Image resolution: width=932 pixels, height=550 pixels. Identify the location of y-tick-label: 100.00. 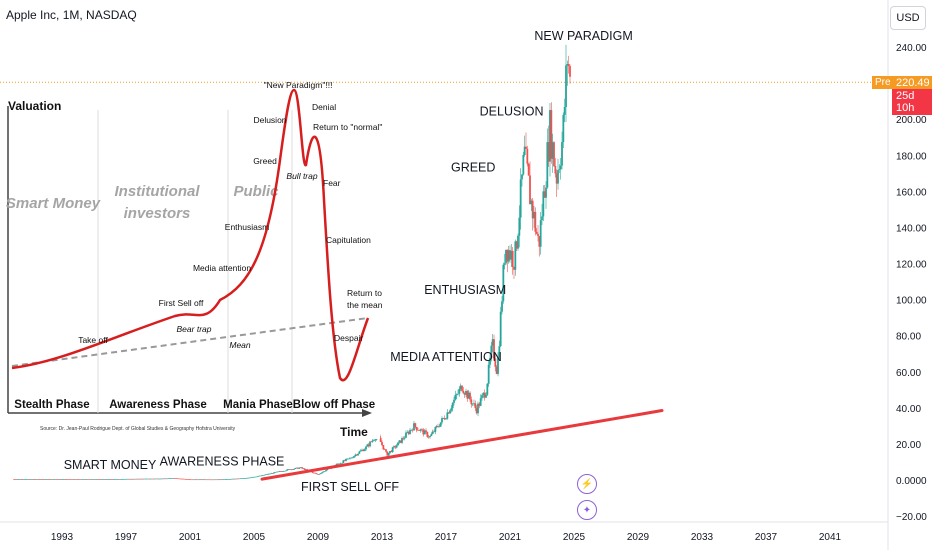
(911, 301).